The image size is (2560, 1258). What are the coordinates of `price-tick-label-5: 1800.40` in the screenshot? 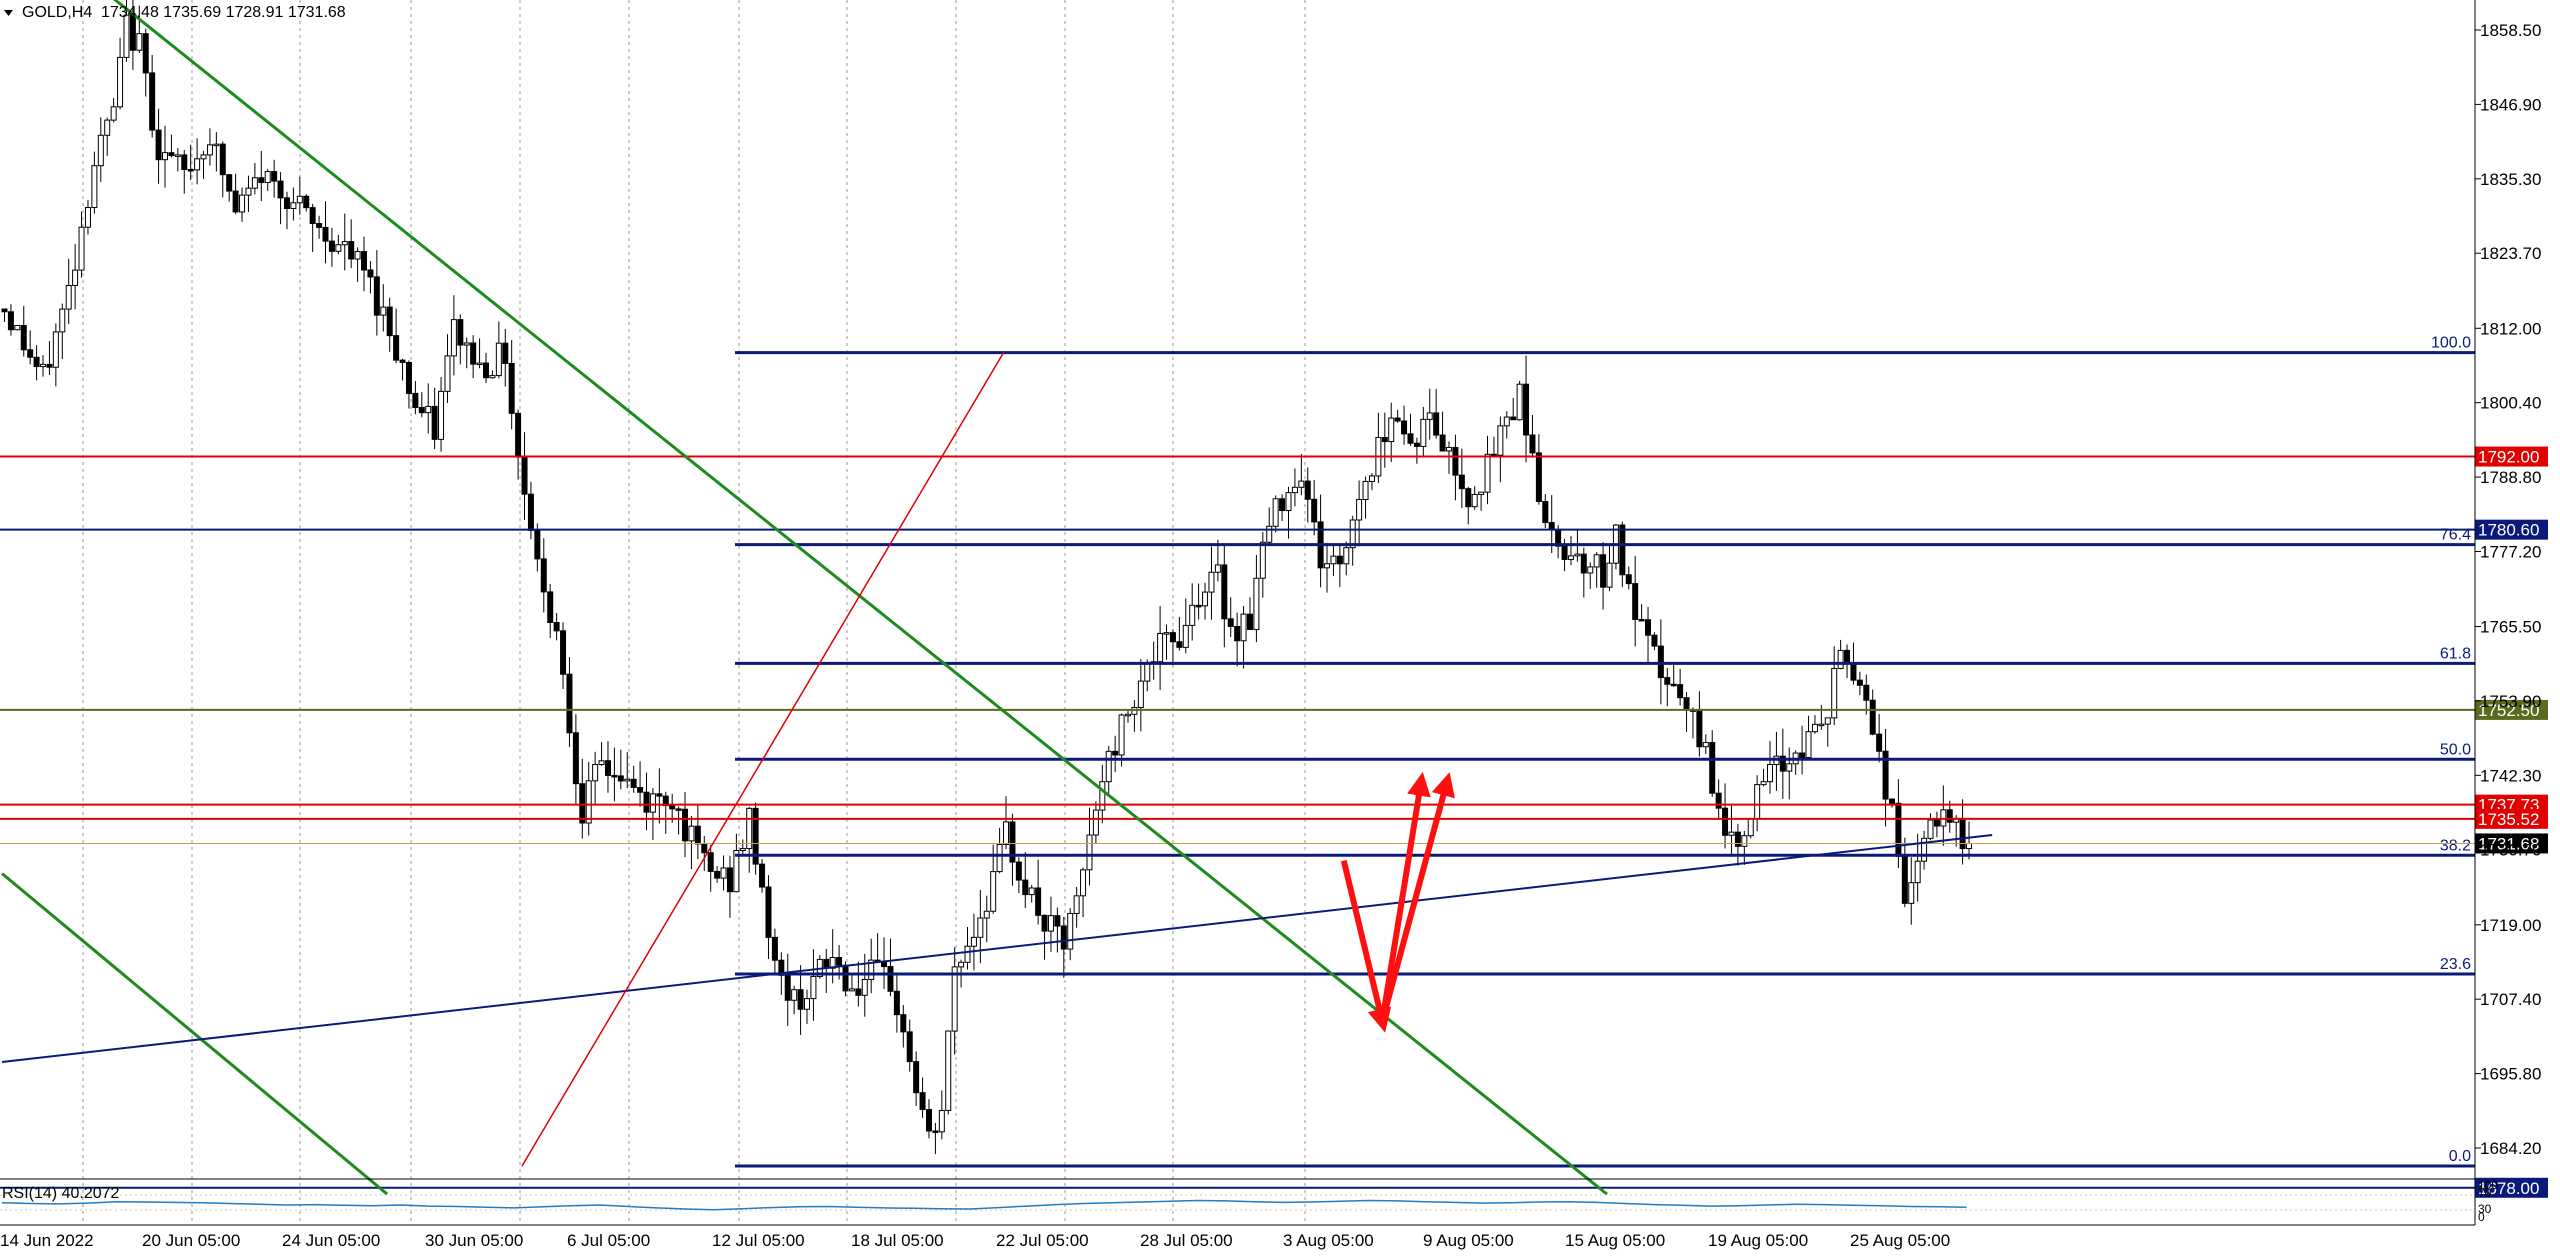 It's located at (2510, 403).